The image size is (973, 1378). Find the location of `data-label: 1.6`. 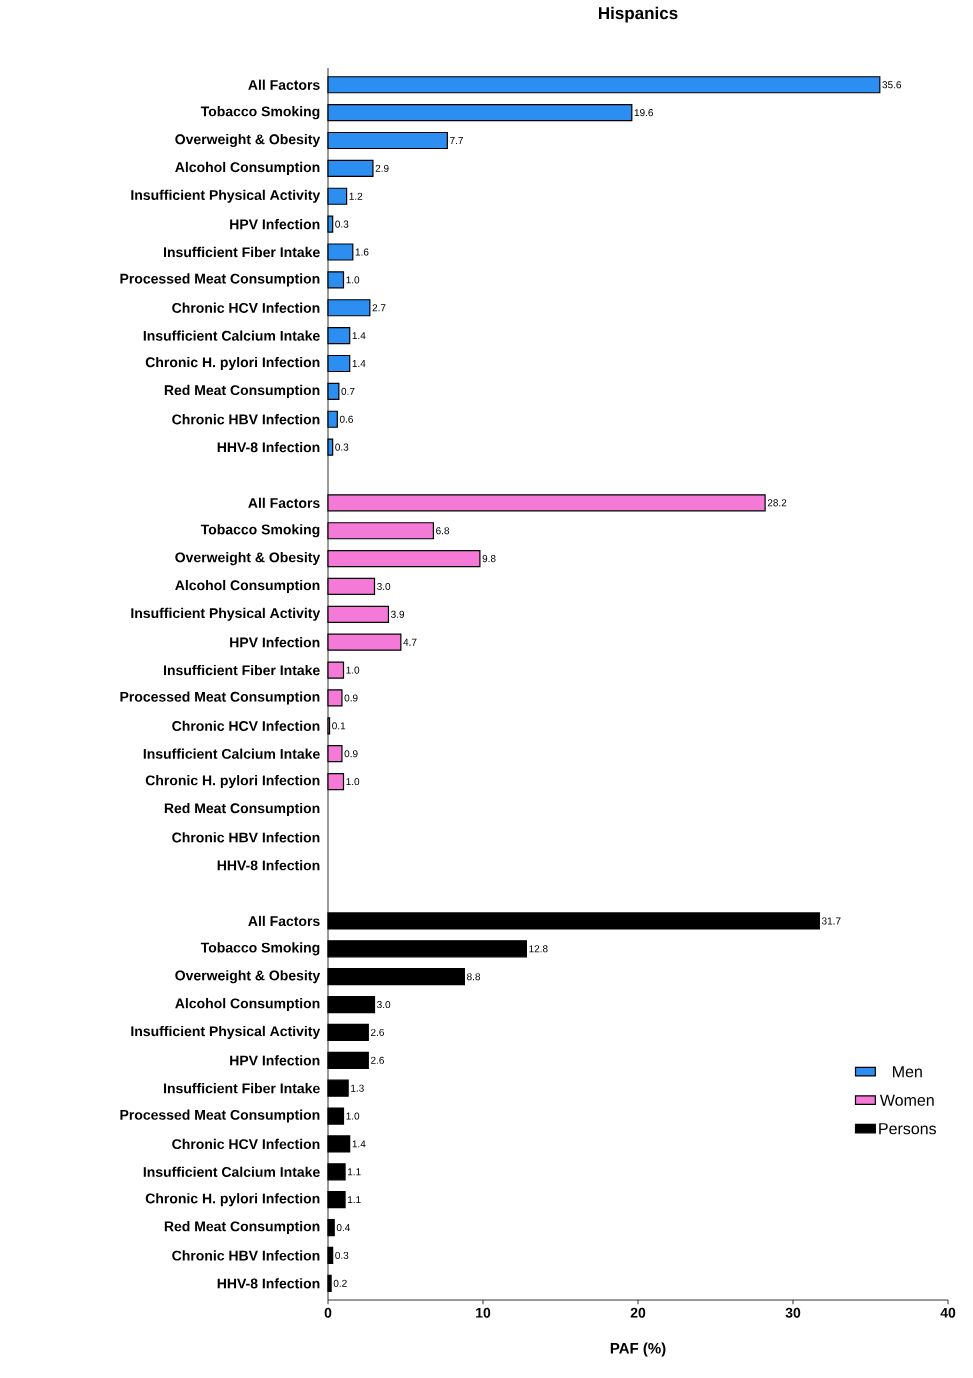

data-label: 1.6 is located at coordinates (362, 252).